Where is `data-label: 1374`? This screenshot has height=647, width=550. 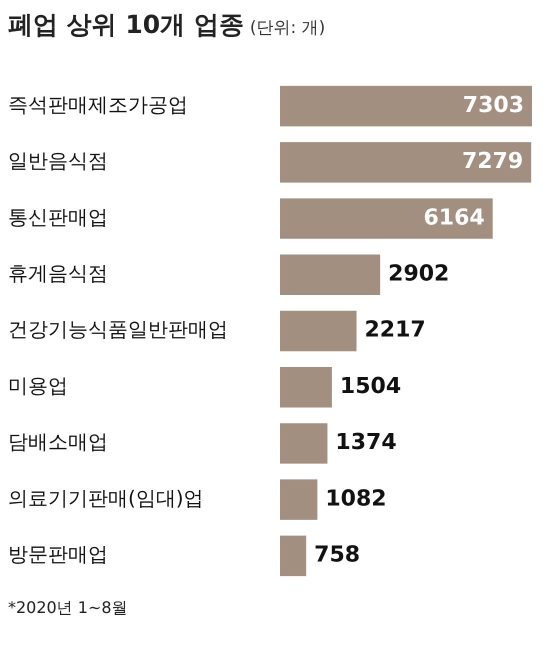 data-label: 1374 is located at coordinates (366, 443).